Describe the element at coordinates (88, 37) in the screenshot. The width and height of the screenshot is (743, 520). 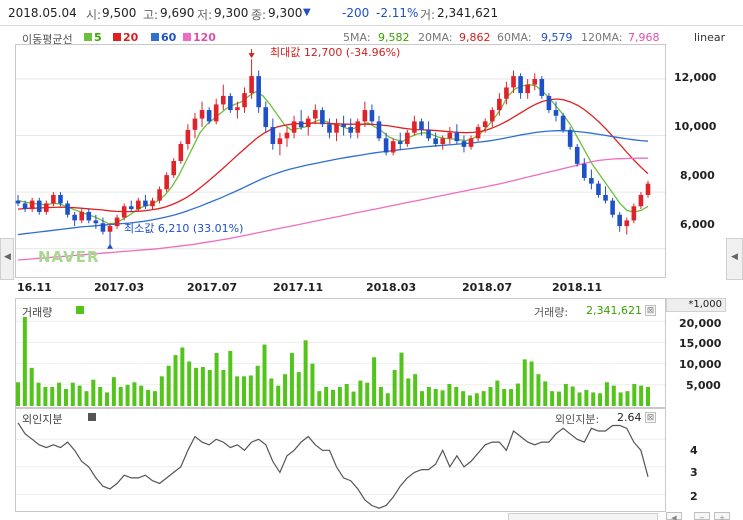
I see `ma5-swatch` at that location.